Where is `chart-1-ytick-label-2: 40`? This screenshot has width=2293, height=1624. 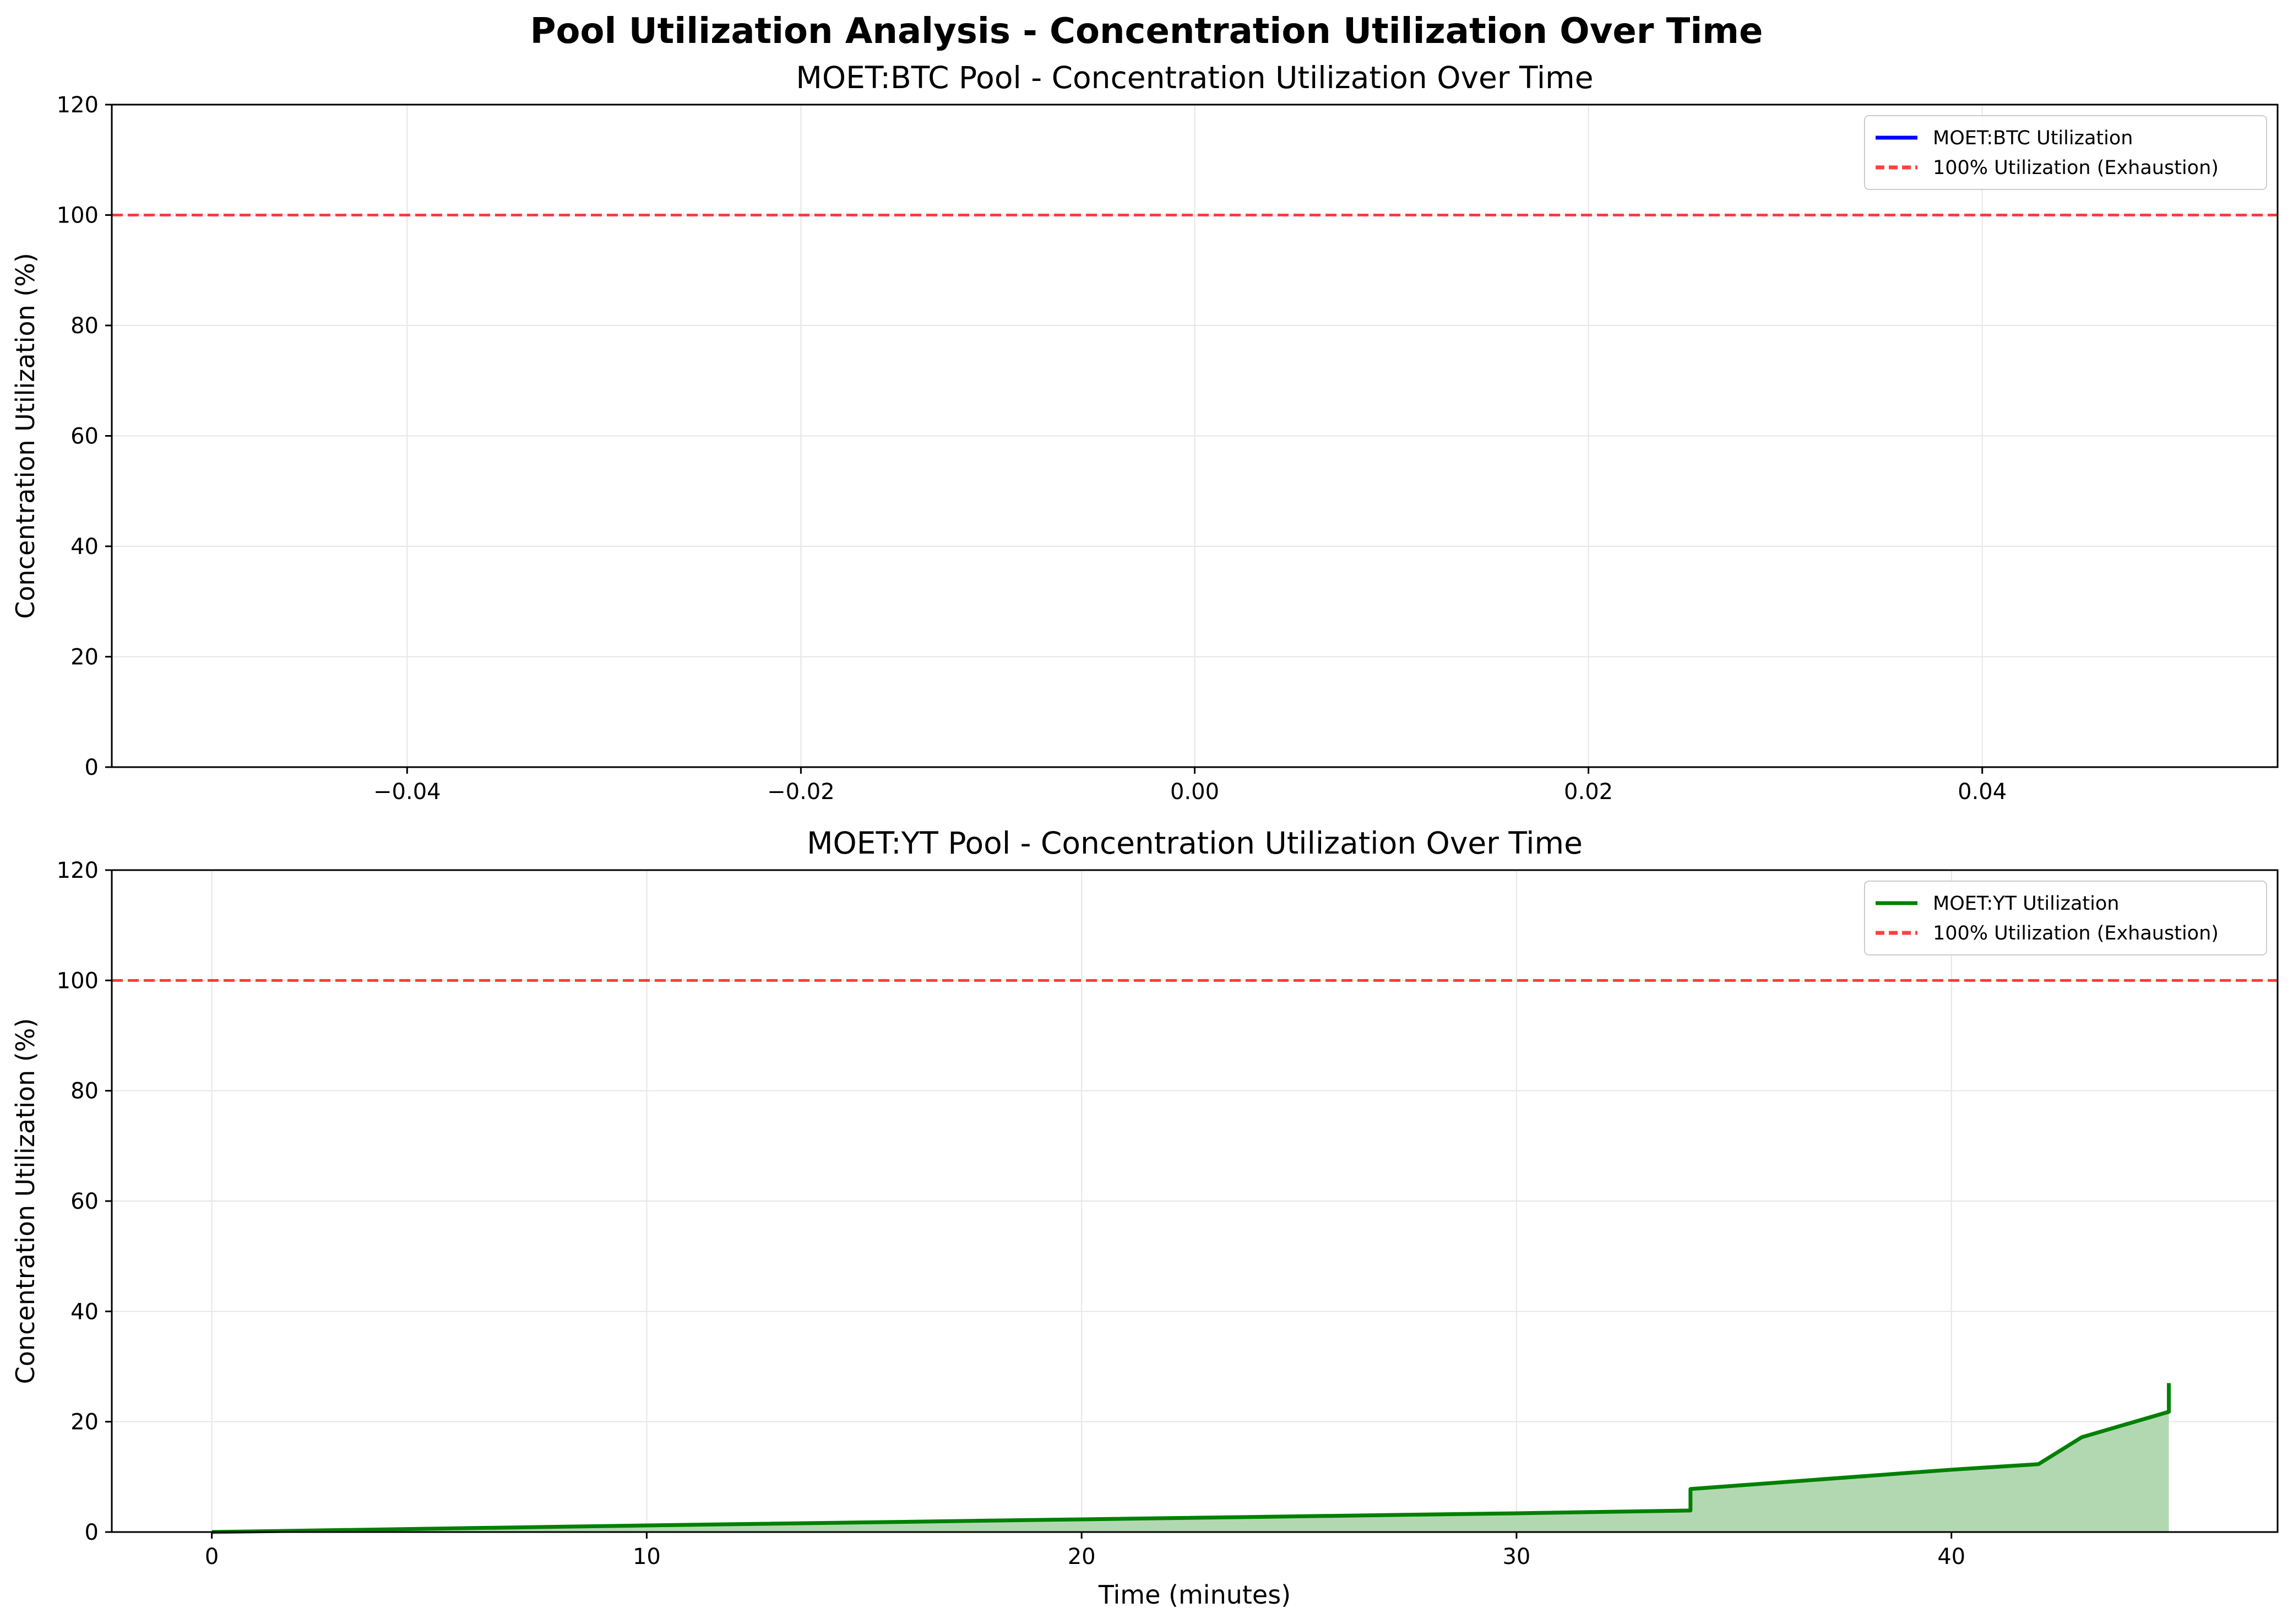 chart-1-ytick-label-2: 40 is located at coordinates (84, 1311).